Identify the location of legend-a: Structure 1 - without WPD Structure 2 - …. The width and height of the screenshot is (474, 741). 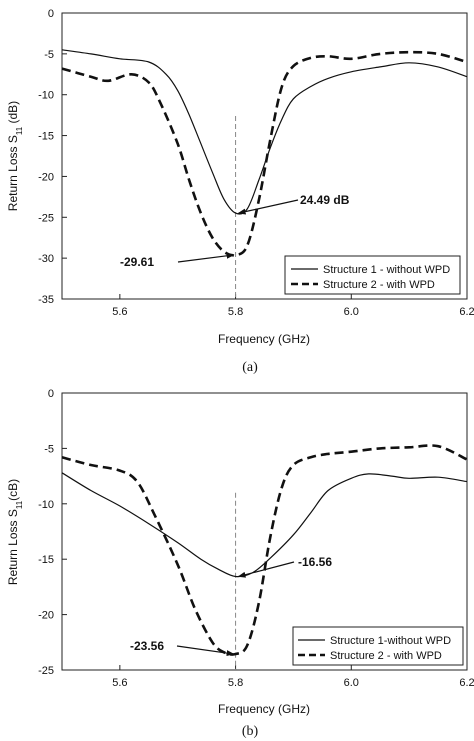
(372, 275).